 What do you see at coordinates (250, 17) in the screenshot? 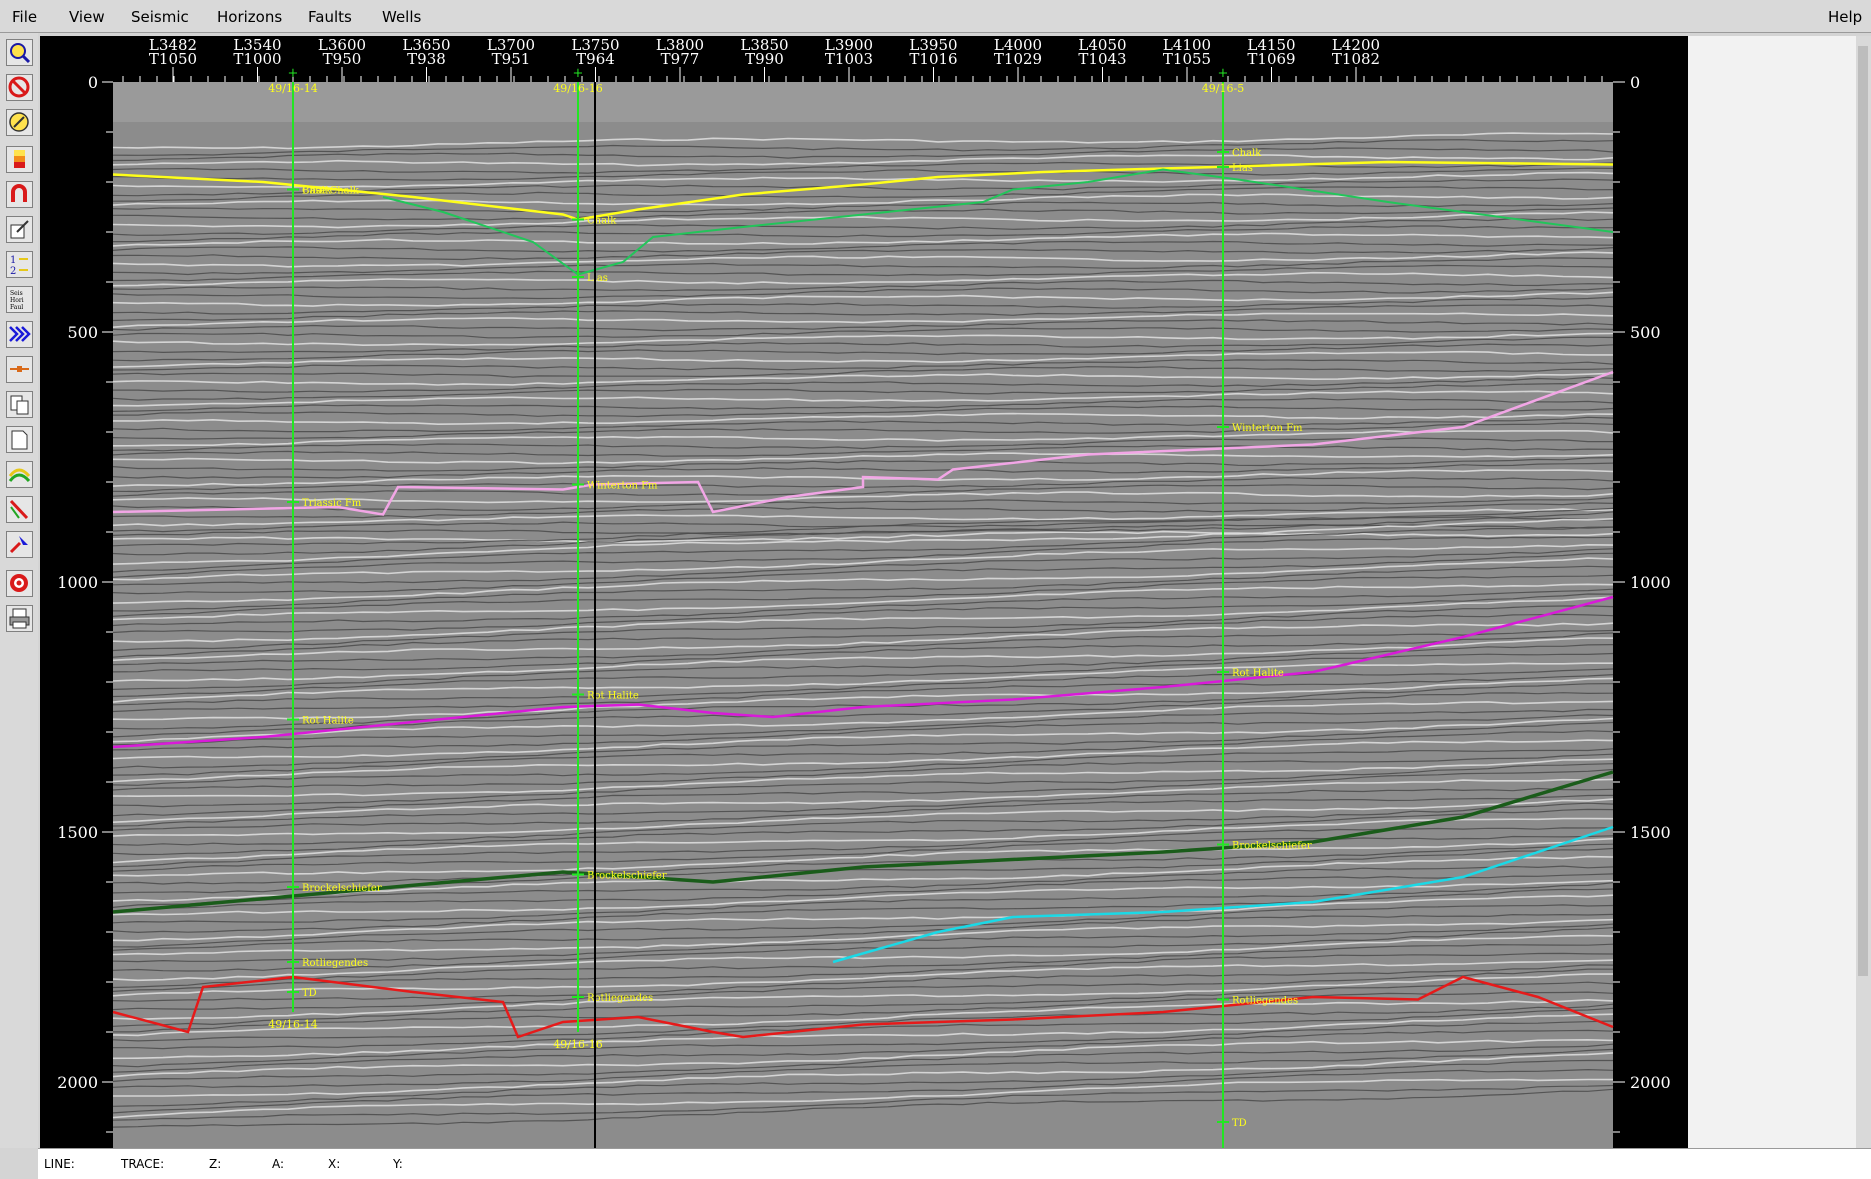
I see `menu-horizons: Horizons` at bounding box center [250, 17].